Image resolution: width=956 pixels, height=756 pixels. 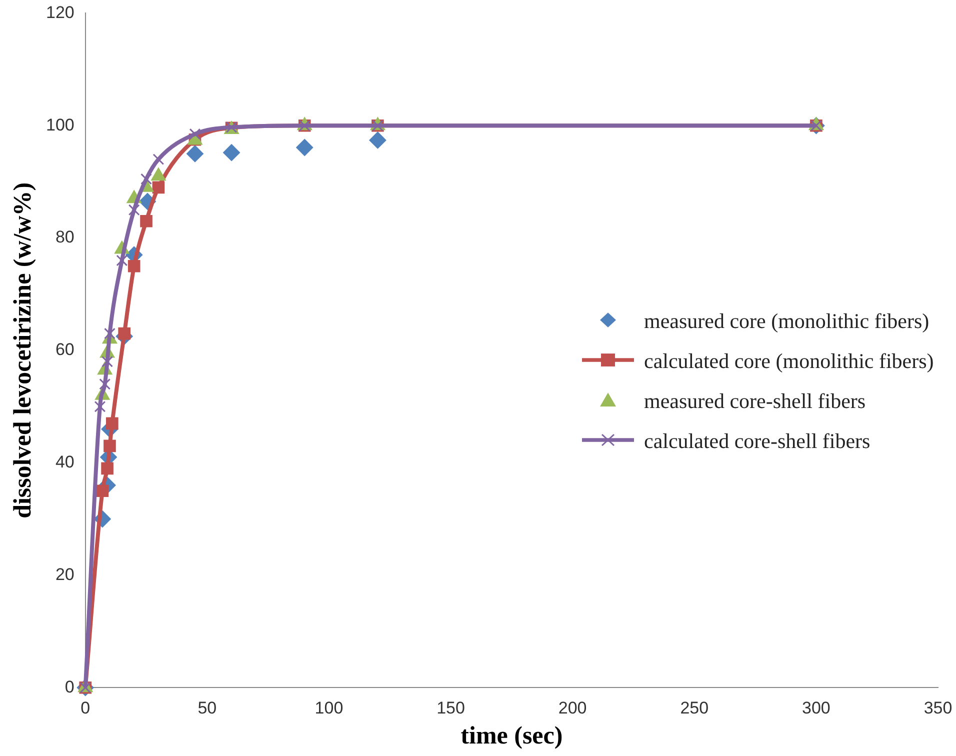 I want to click on legend-label: measured core-shell fibers, so click(x=755, y=401).